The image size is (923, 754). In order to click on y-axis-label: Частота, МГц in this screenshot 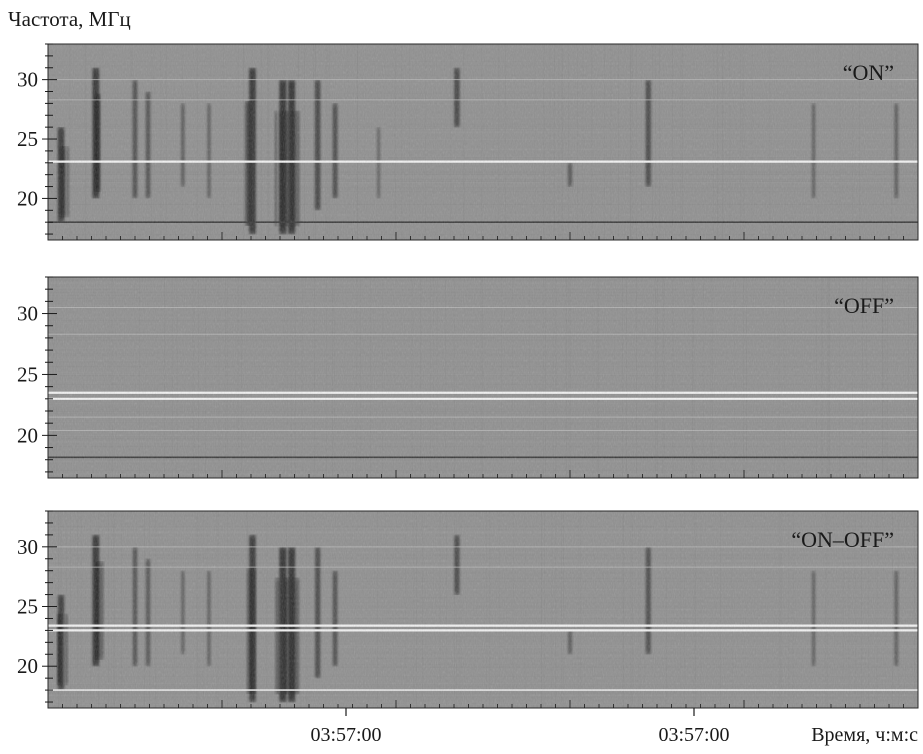, I will do `click(69, 19)`.